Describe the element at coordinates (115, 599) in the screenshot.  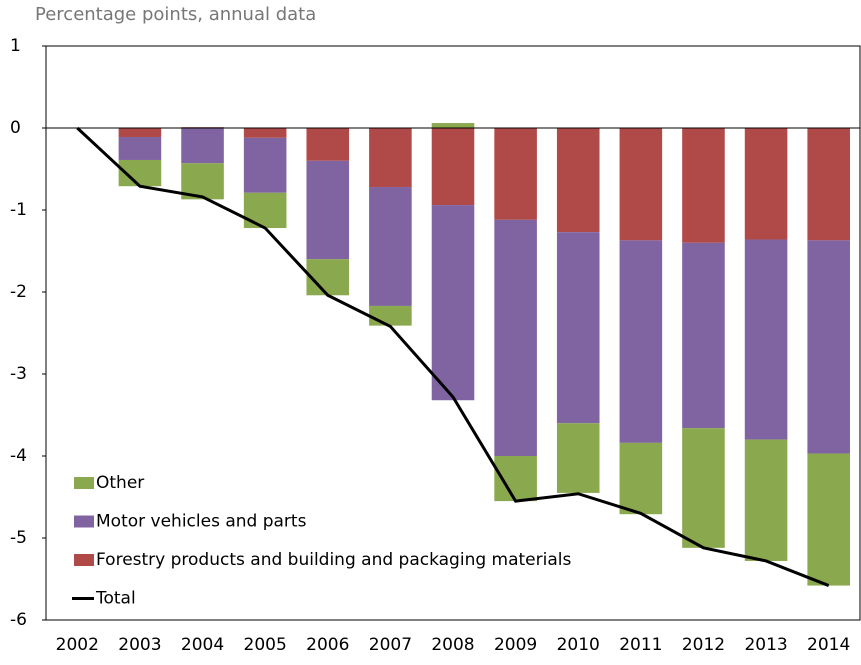
I see `legend-label: Total` at that location.